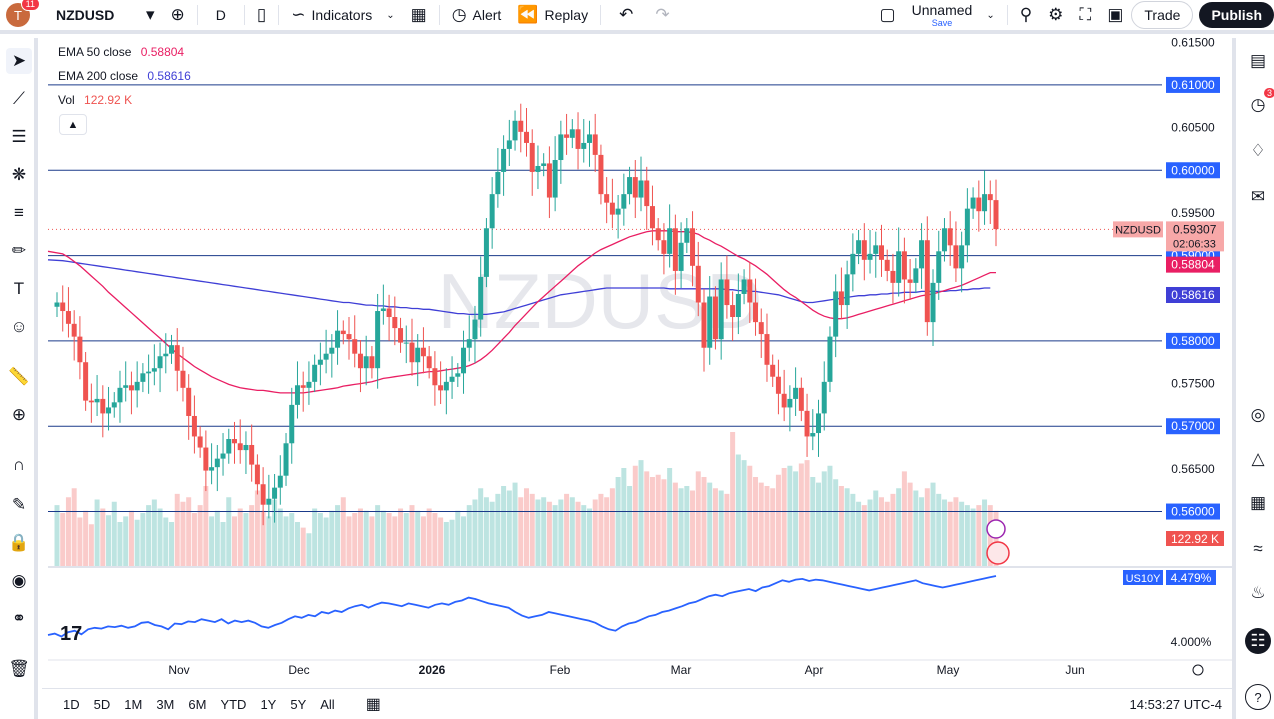 This screenshot has width=1274, height=719. What do you see at coordinates (327, 704) in the screenshot?
I see `range-all: All` at bounding box center [327, 704].